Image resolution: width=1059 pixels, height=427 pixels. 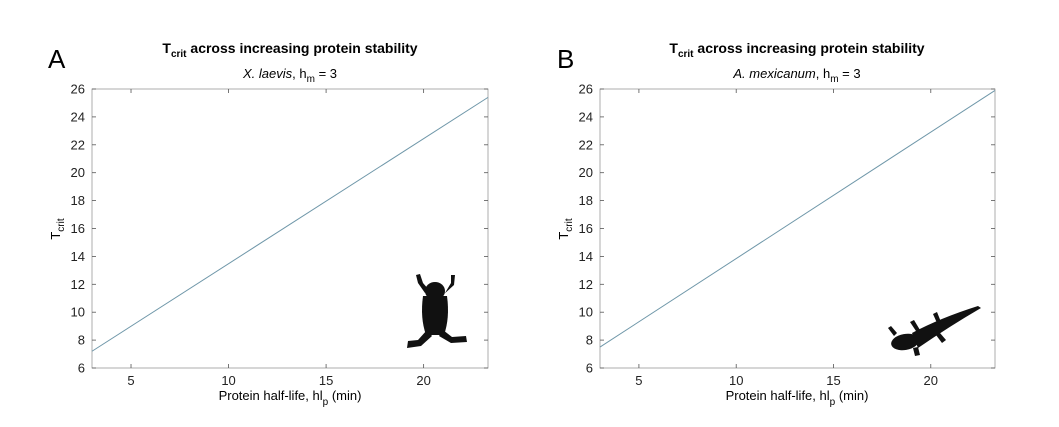 What do you see at coordinates (57, 59) in the screenshot?
I see `panel-label: A` at bounding box center [57, 59].